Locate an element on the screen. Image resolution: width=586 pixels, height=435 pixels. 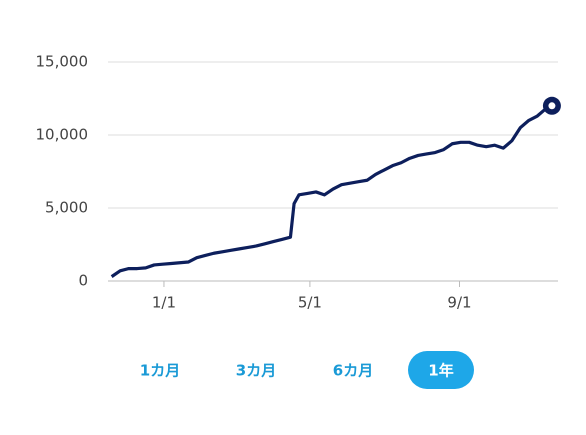
end-marker-dot is located at coordinates (552, 106).